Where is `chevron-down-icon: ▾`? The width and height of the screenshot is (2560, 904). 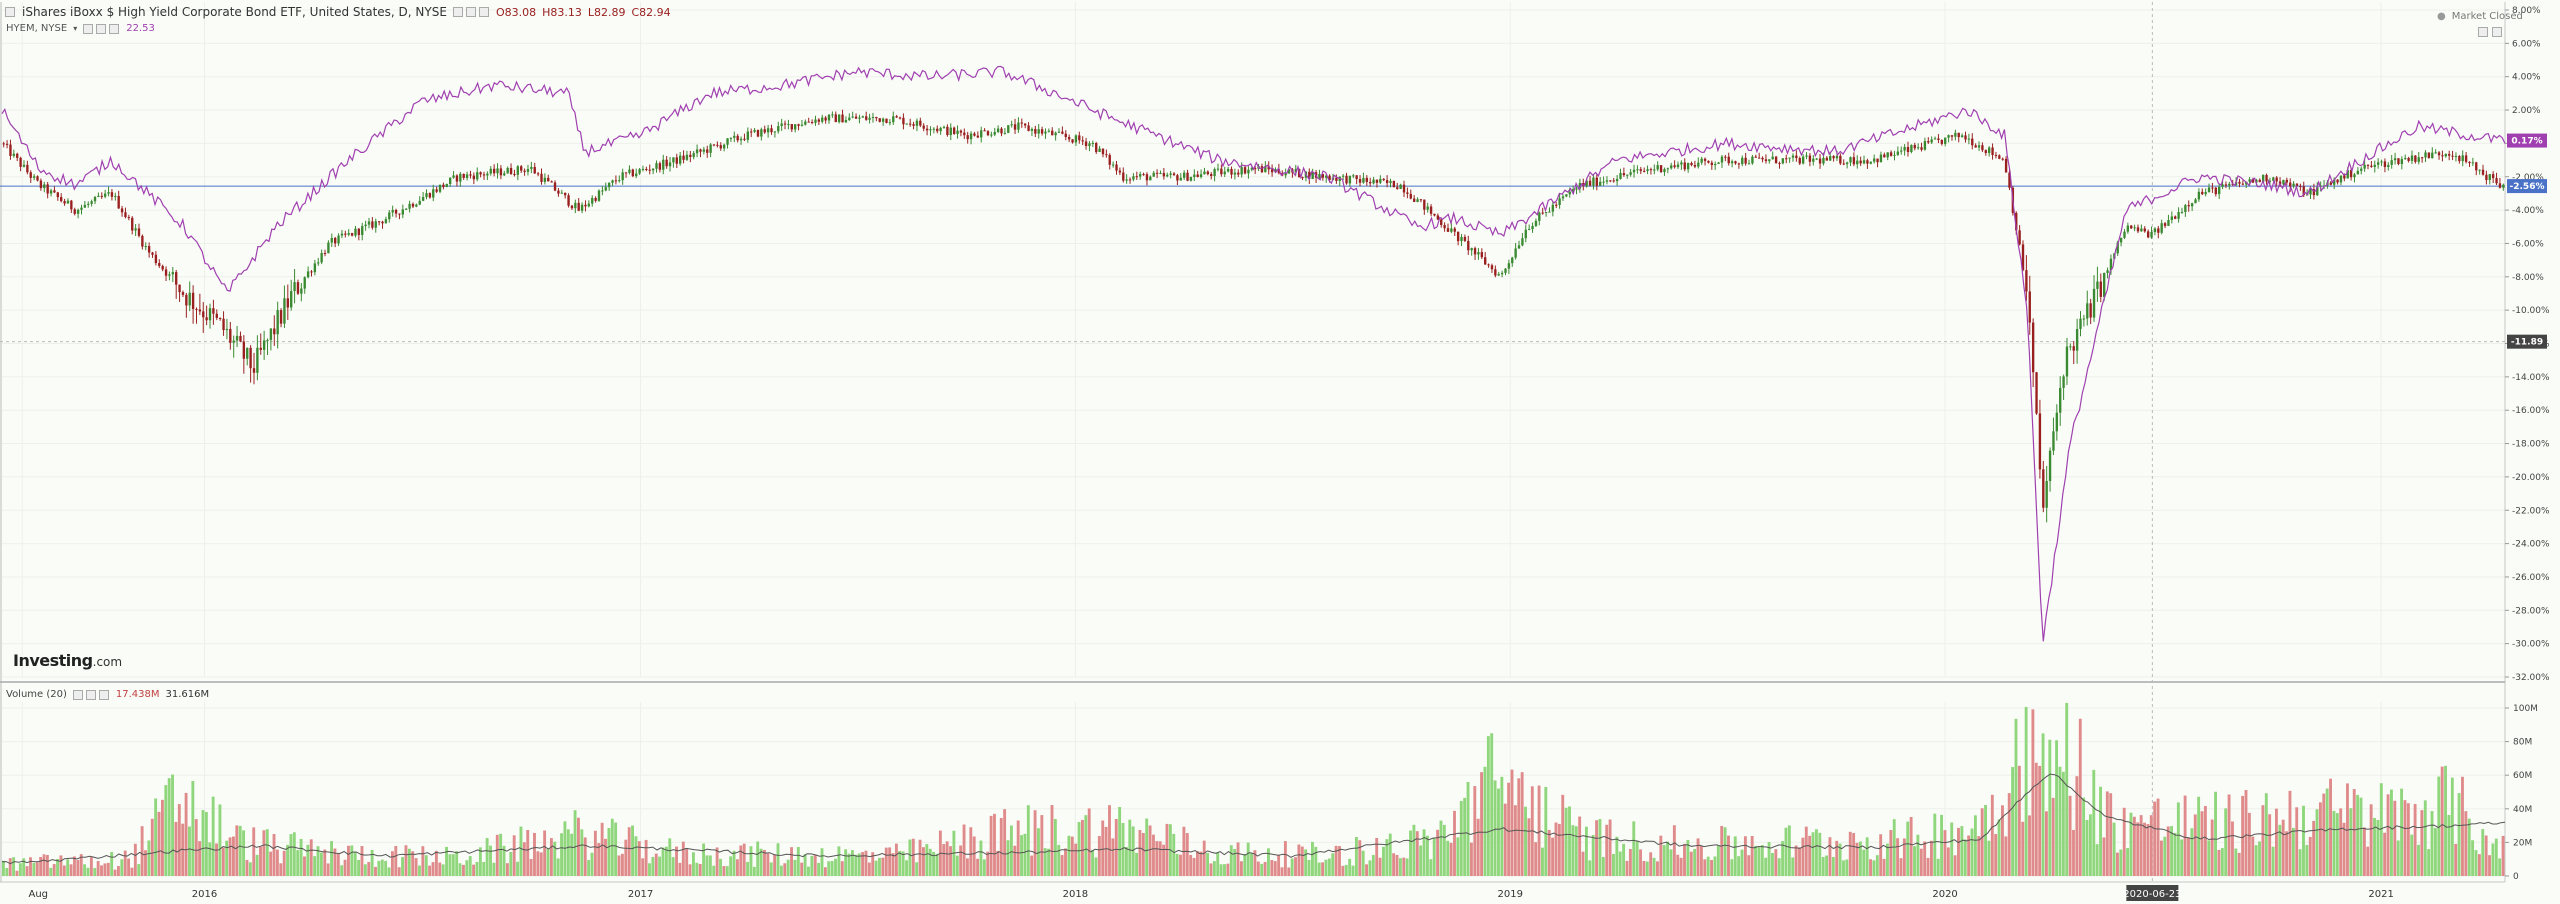 chevron-down-icon: ▾ is located at coordinates (75, 28).